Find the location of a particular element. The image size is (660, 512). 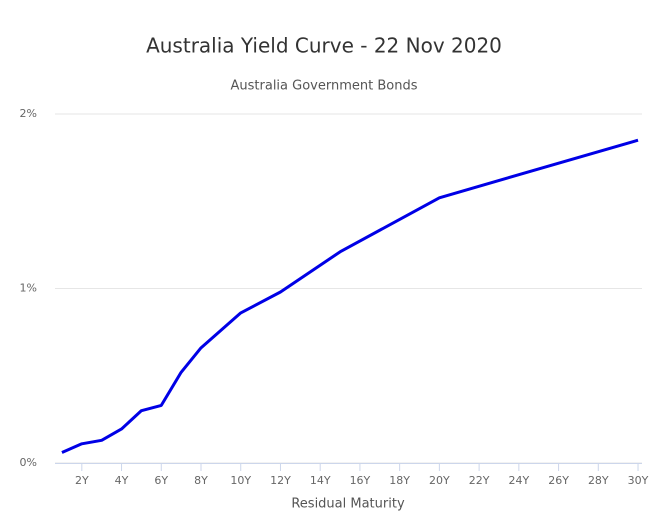

x-tick-label: 18Y is located at coordinates (399, 480).